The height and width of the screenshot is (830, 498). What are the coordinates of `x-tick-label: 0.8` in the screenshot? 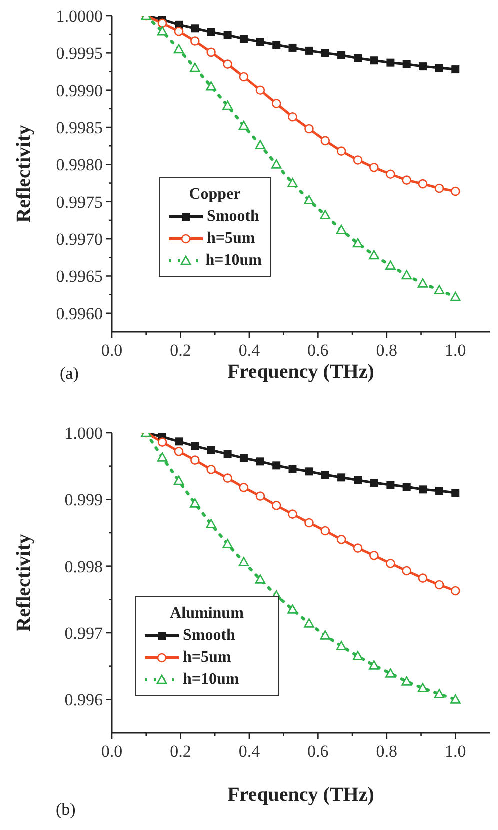 It's located at (387, 751).